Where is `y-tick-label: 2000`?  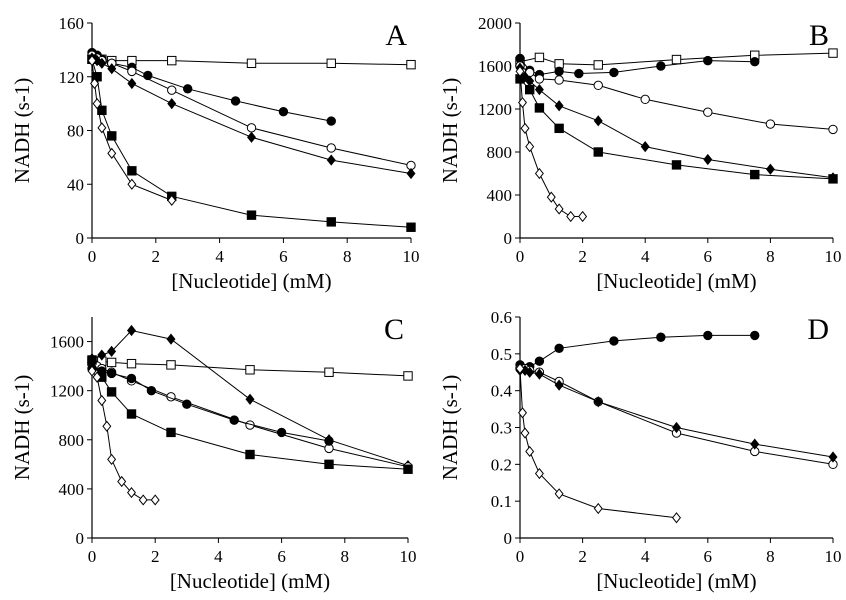
y-tick-label: 2000 is located at coordinates (495, 23).